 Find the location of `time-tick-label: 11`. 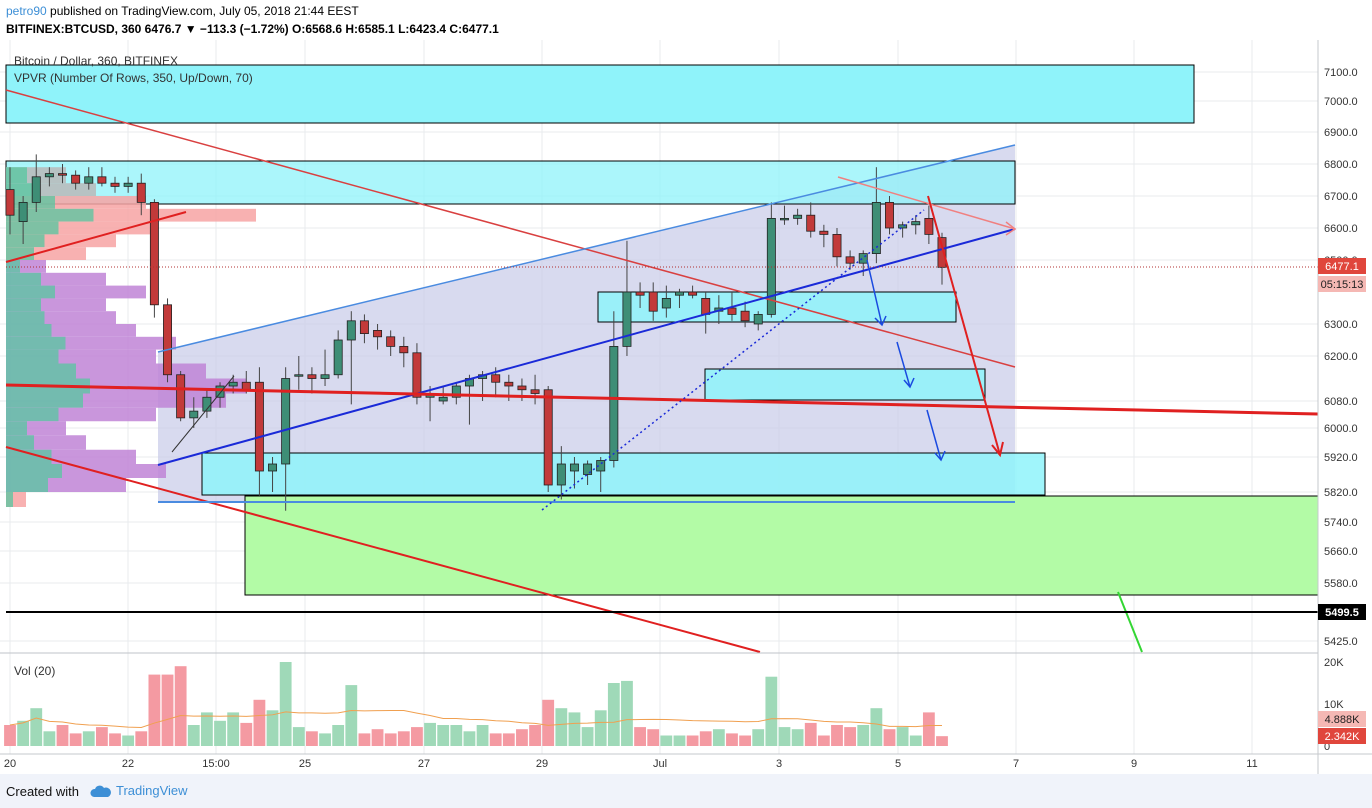

time-tick-label: 11 is located at coordinates (1251, 764).